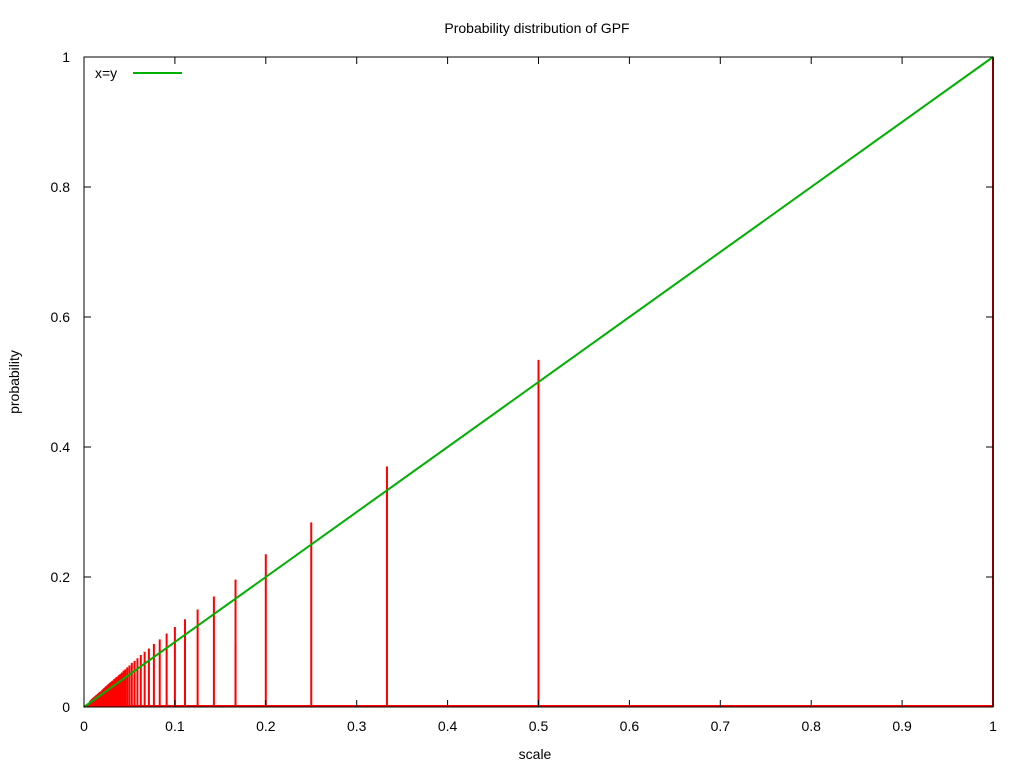 This screenshot has height=768, width=1024. What do you see at coordinates (84, 726) in the screenshot?
I see `x-tick-label: 0` at bounding box center [84, 726].